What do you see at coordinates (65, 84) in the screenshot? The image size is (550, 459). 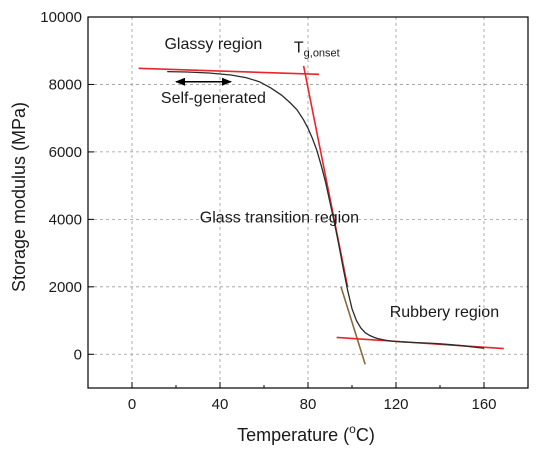 I see `y-tick-label: 8000` at bounding box center [65, 84].